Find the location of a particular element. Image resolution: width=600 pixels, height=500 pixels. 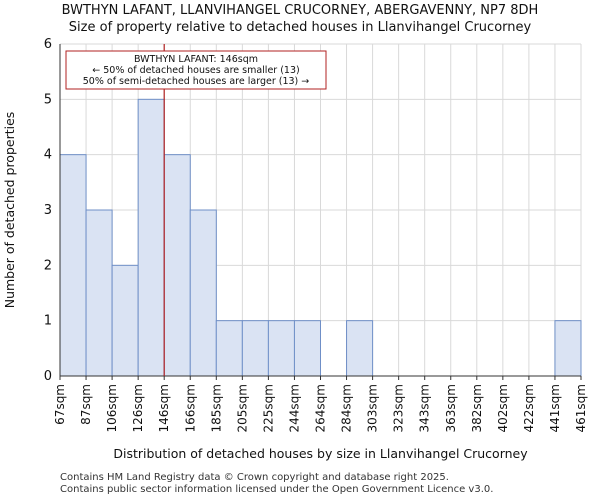

x-tick-label: 126sqm is located at coordinates (138, 408).